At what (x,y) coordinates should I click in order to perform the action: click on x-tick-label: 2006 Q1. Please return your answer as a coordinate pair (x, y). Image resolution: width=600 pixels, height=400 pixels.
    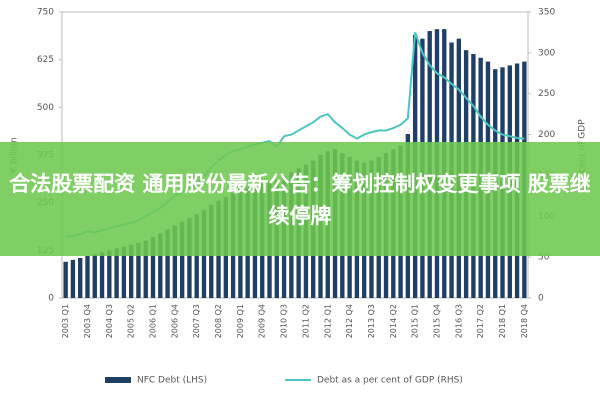
    Looking at the image, I should click on (153, 321).